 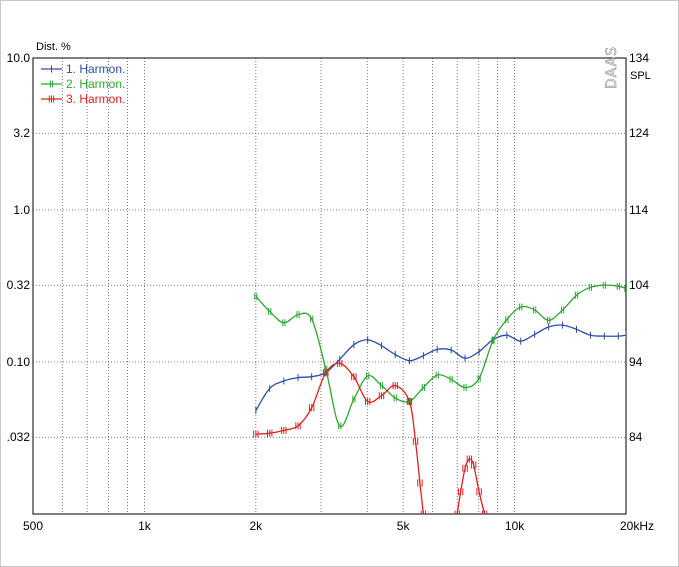 What do you see at coordinates (639, 133) in the screenshot?
I see `y2-tick-label: 124` at bounding box center [639, 133].